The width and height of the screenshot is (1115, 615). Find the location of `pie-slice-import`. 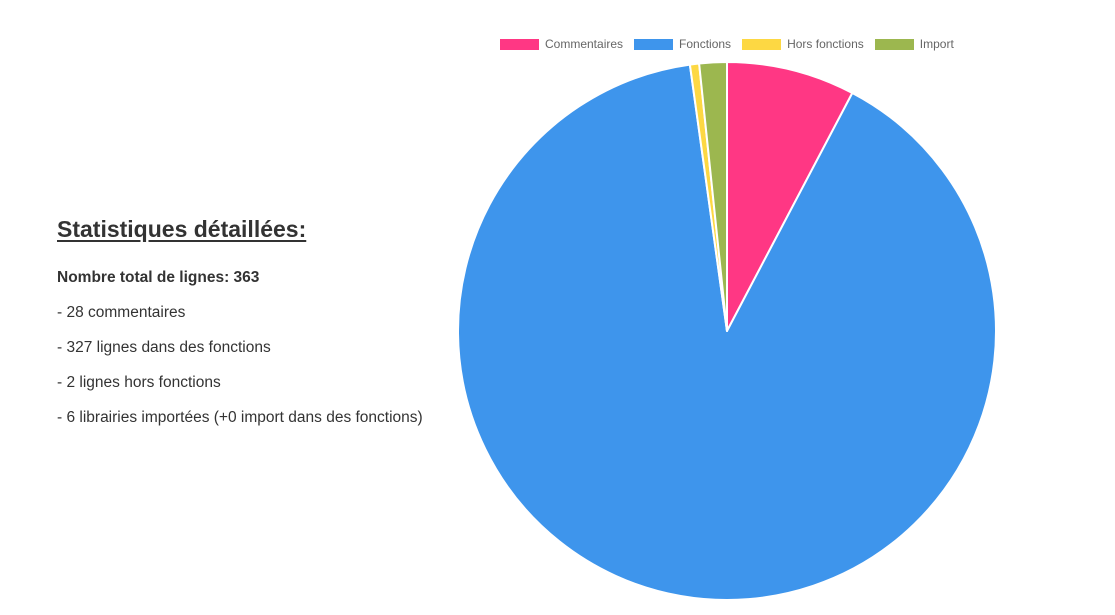

pie-slice-import is located at coordinates (713, 196).